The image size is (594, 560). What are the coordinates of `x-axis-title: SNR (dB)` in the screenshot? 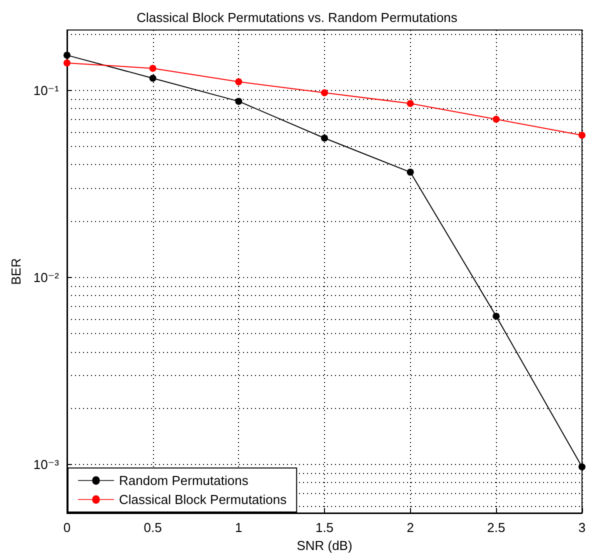 It's located at (324, 545).